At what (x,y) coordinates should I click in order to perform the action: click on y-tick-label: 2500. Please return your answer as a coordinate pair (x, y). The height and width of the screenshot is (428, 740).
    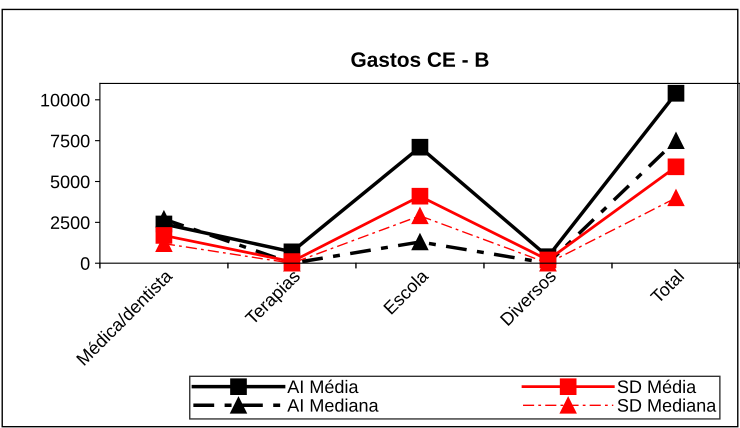
    Looking at the image, I should click on (70, 223).